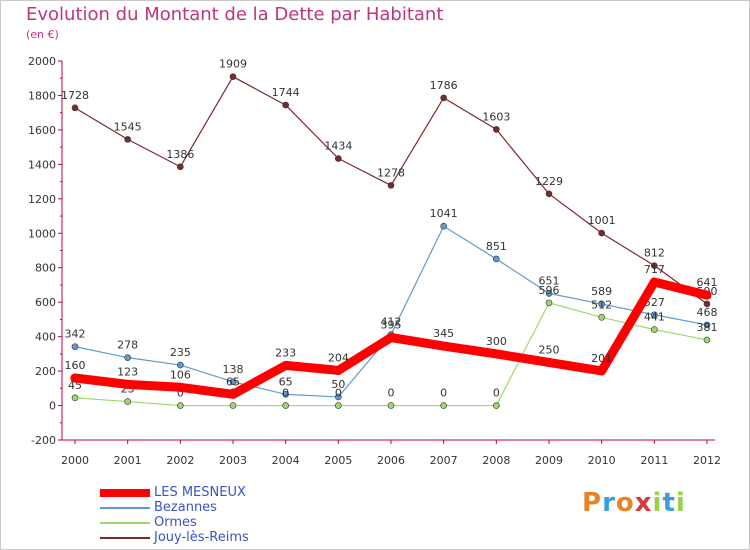 The height and width of the screenshot is (550, 750). I want to click on data-label-1: 589, so click(601, 291).